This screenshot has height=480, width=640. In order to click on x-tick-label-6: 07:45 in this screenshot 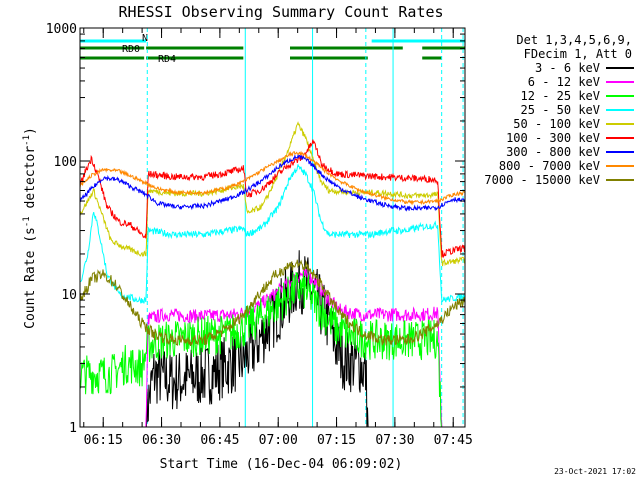, I will do `click(453, 440)`.